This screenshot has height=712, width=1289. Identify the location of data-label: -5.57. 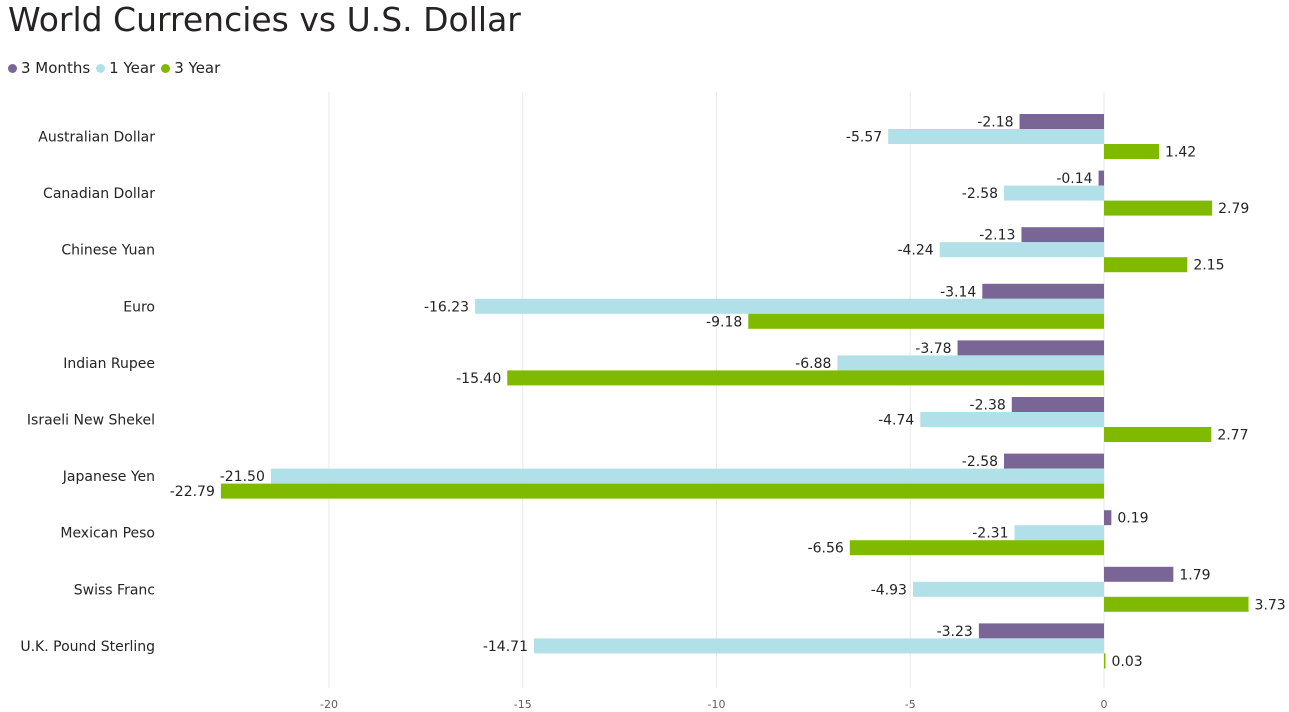
(864, 138).